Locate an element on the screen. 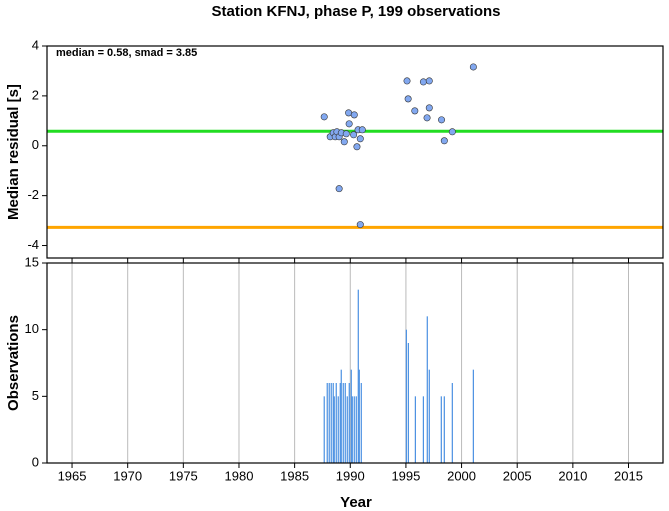 The image size is (669, 511). annotation: median = 0.58, smad = 3.85 is located at coordinates (126, 53).